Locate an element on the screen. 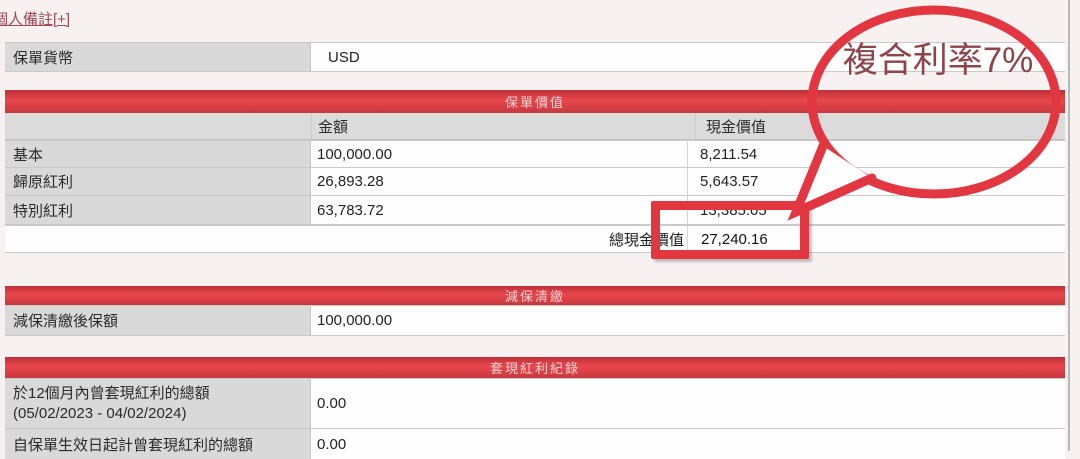 The image size is (1080, 459). total-cash-value: 27,240.16 is located at coordinates (734, 239).